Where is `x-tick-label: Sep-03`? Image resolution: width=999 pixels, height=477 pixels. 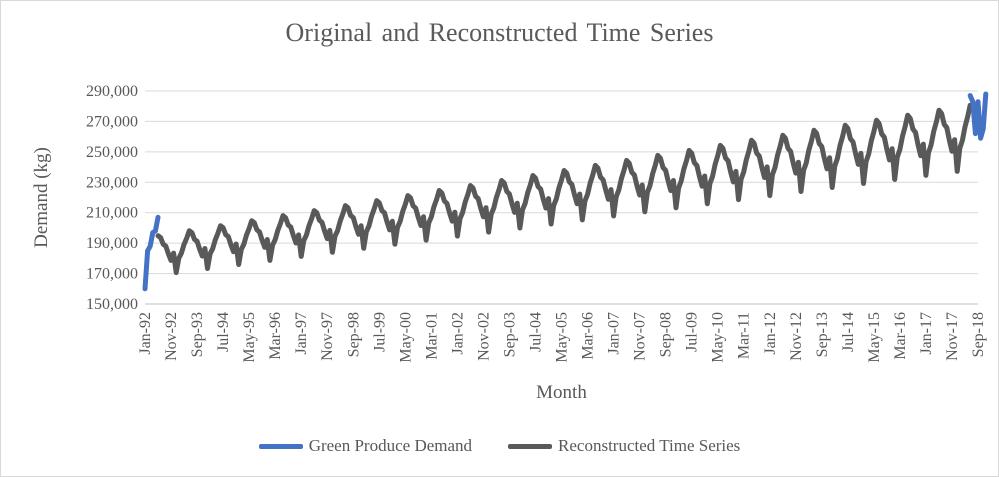
x-tick-label: Sep-03 is located at coordinates (509, 334).